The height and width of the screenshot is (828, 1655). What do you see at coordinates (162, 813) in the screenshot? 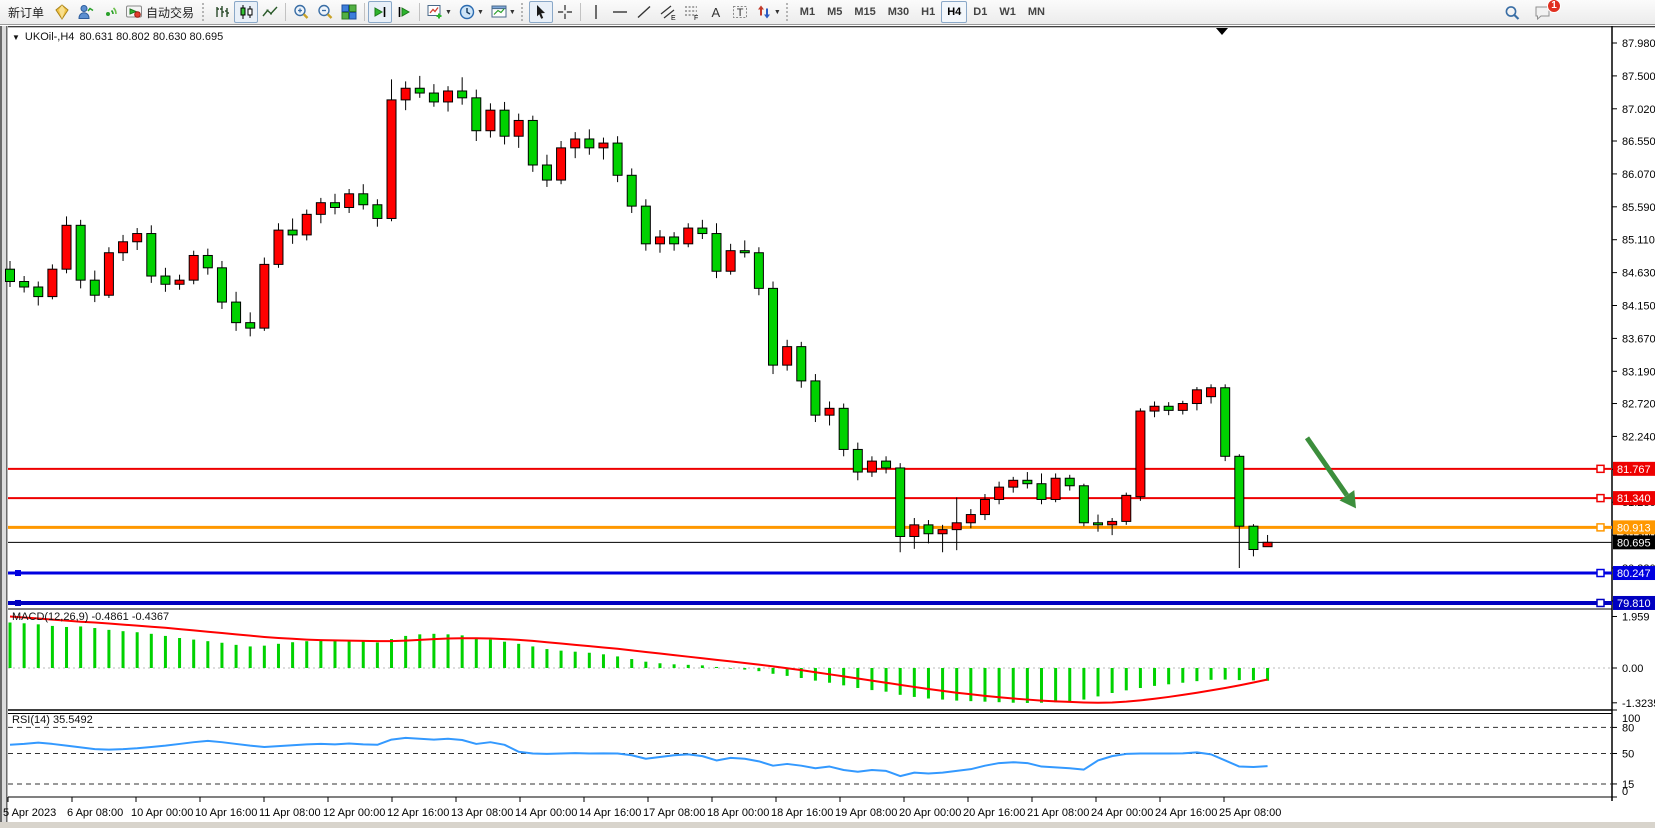
I see `svg-text: 10 Apr 00:00` at bounding box center [162, 813].